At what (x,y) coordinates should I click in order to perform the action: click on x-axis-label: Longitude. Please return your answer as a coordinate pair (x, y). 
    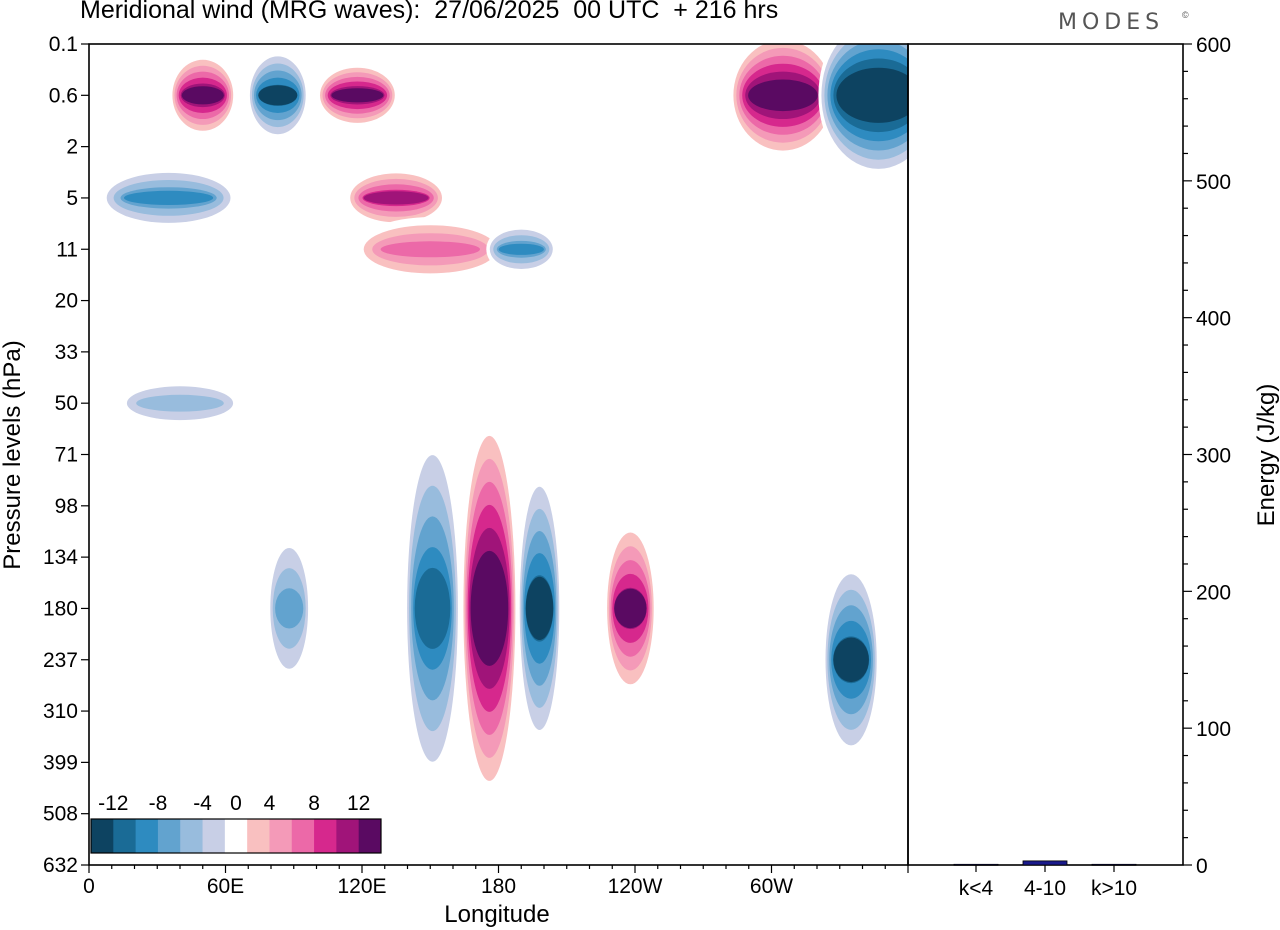
    Looking at the image, I should click on (496, 914).